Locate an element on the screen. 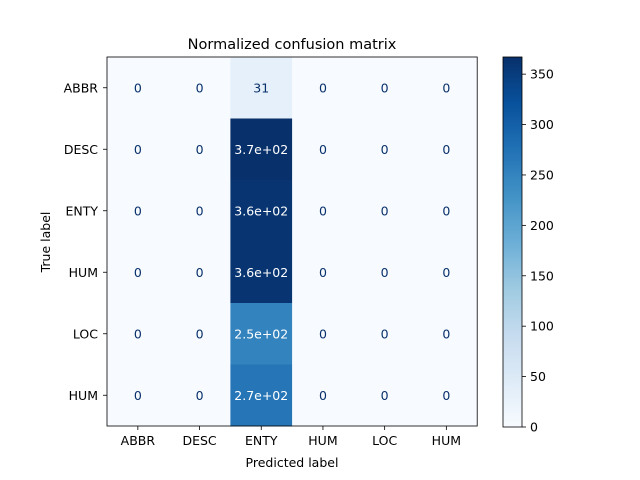 The width and height of the screenshot is (640, 480). x-tick-label: DESC is located at coordinates (199, 440).